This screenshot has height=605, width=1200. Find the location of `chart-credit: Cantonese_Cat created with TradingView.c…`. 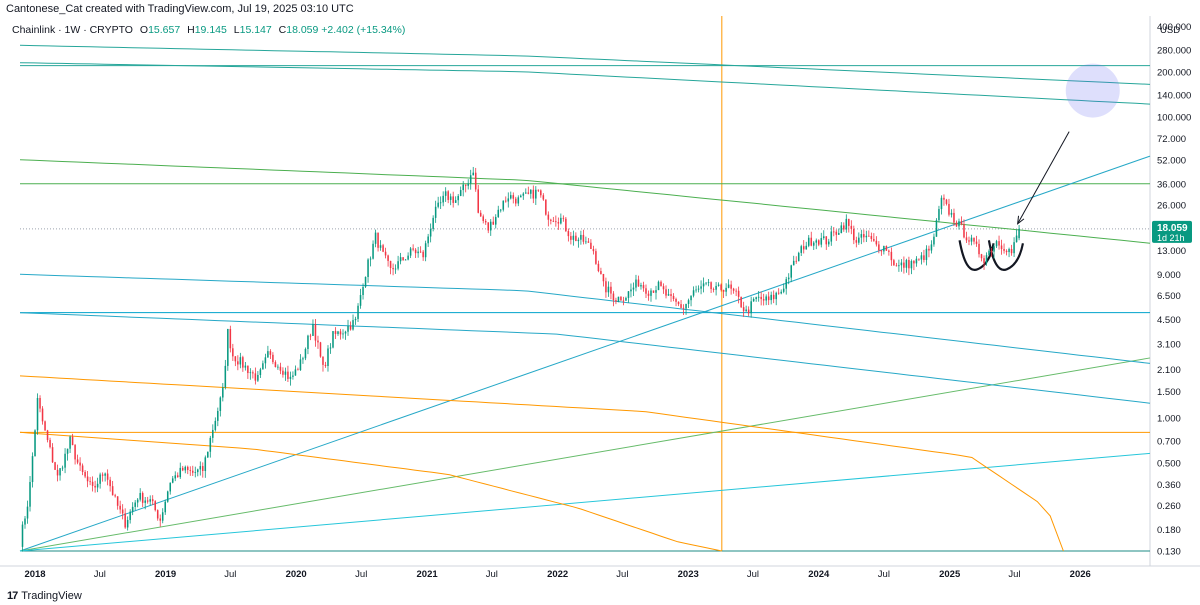

chart-credit: Cantonese_Cat created with TradingView.c… is located at coordinates (180, 9).